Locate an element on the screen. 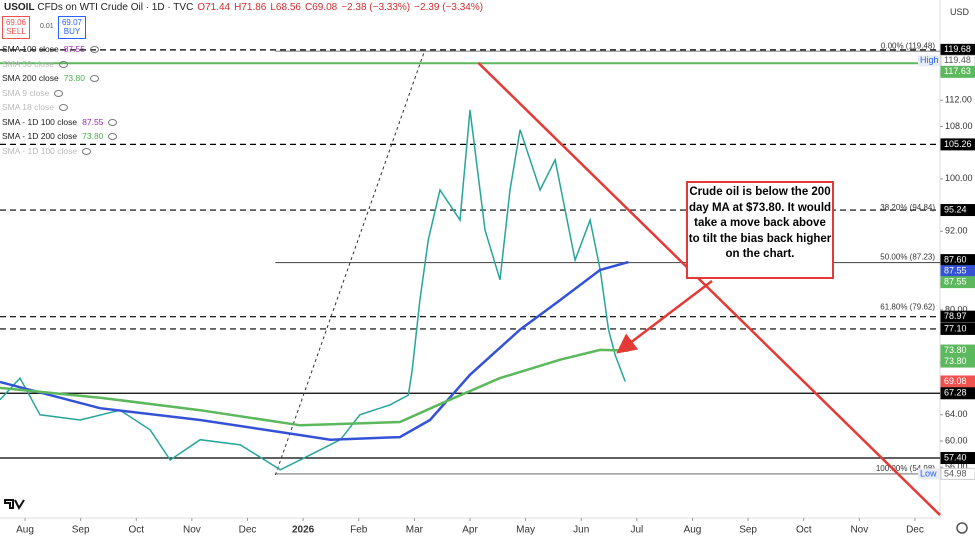 The width and height of the screenshot is (975, 540). y-tick-label: 60.00 is located at coordinates (956, 440).